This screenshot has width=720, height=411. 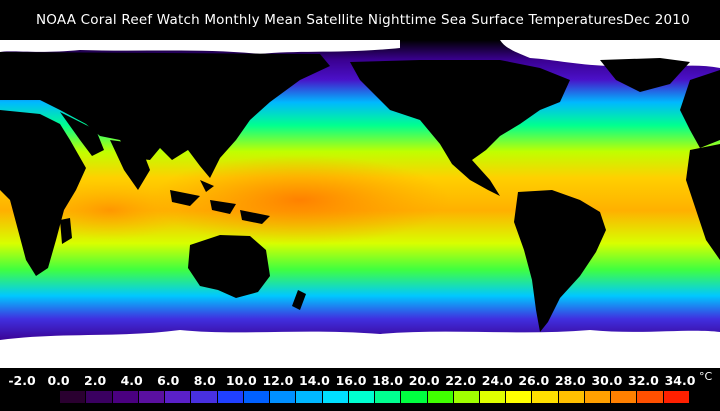 What do you see at coordinates (220, 202) in the screenshot?
I see `land-southeast-asia-islands` at bounding box center [220, 202].